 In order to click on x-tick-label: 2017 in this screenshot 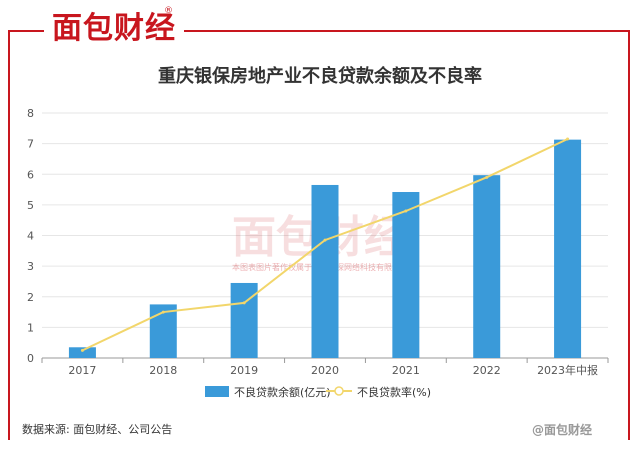, I will do `click(82, 370)`.